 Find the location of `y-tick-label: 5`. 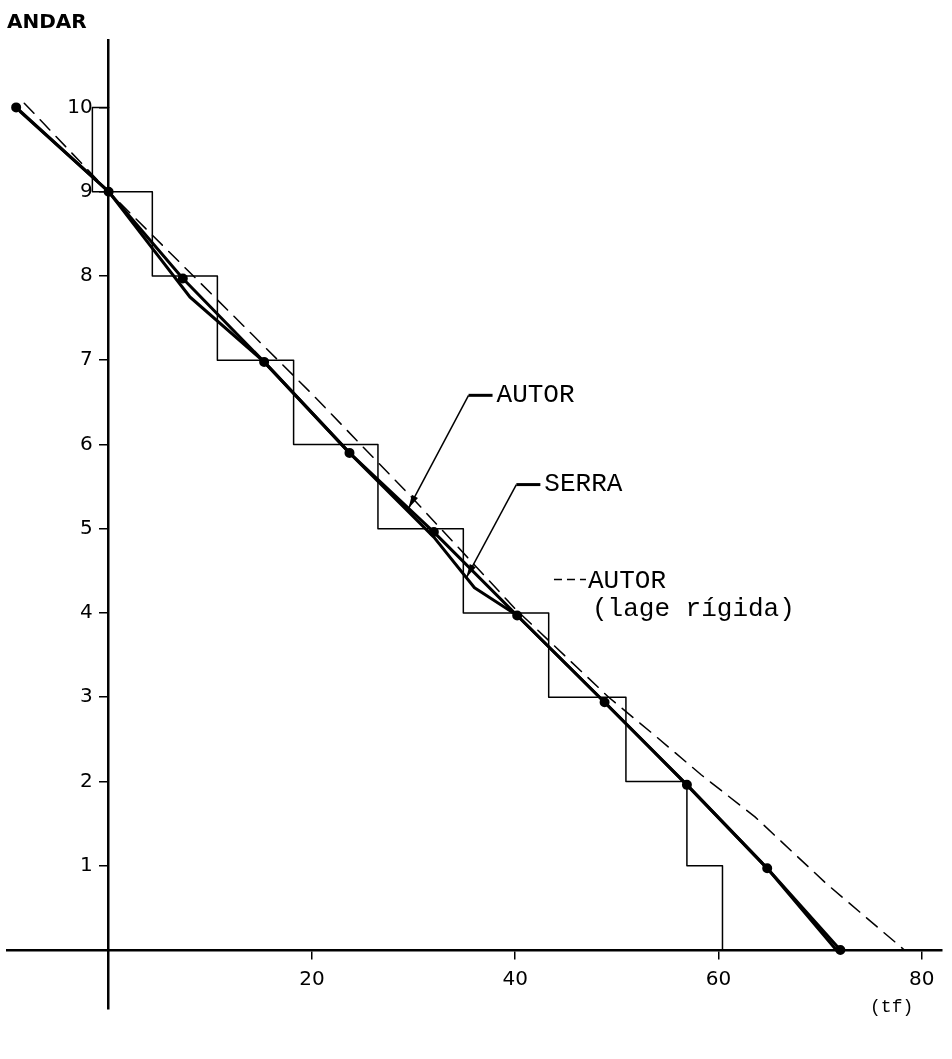

y-tick-label: 5 is located at coordinates (86, 526).